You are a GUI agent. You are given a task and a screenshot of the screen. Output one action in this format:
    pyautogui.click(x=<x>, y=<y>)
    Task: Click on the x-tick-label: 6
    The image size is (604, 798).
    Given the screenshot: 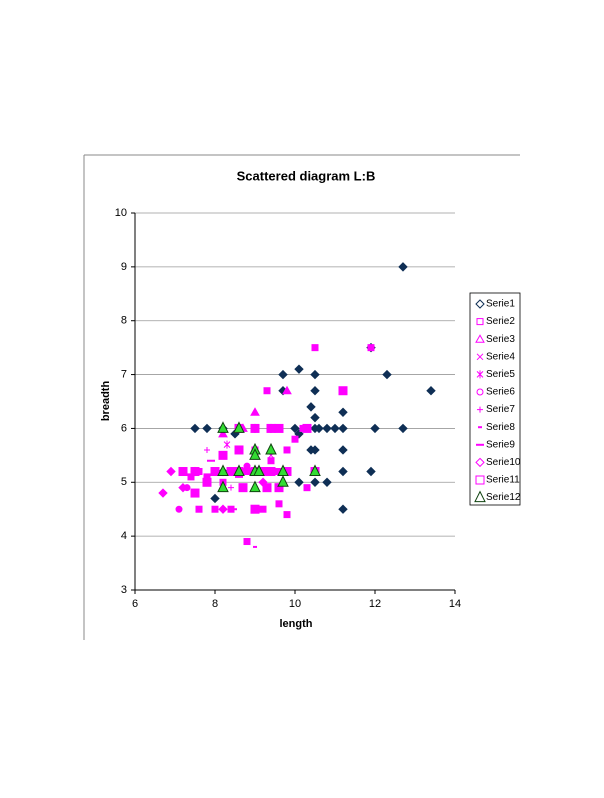 What is the action you would take?
    pyautogui.click(x=135, y=604)
    